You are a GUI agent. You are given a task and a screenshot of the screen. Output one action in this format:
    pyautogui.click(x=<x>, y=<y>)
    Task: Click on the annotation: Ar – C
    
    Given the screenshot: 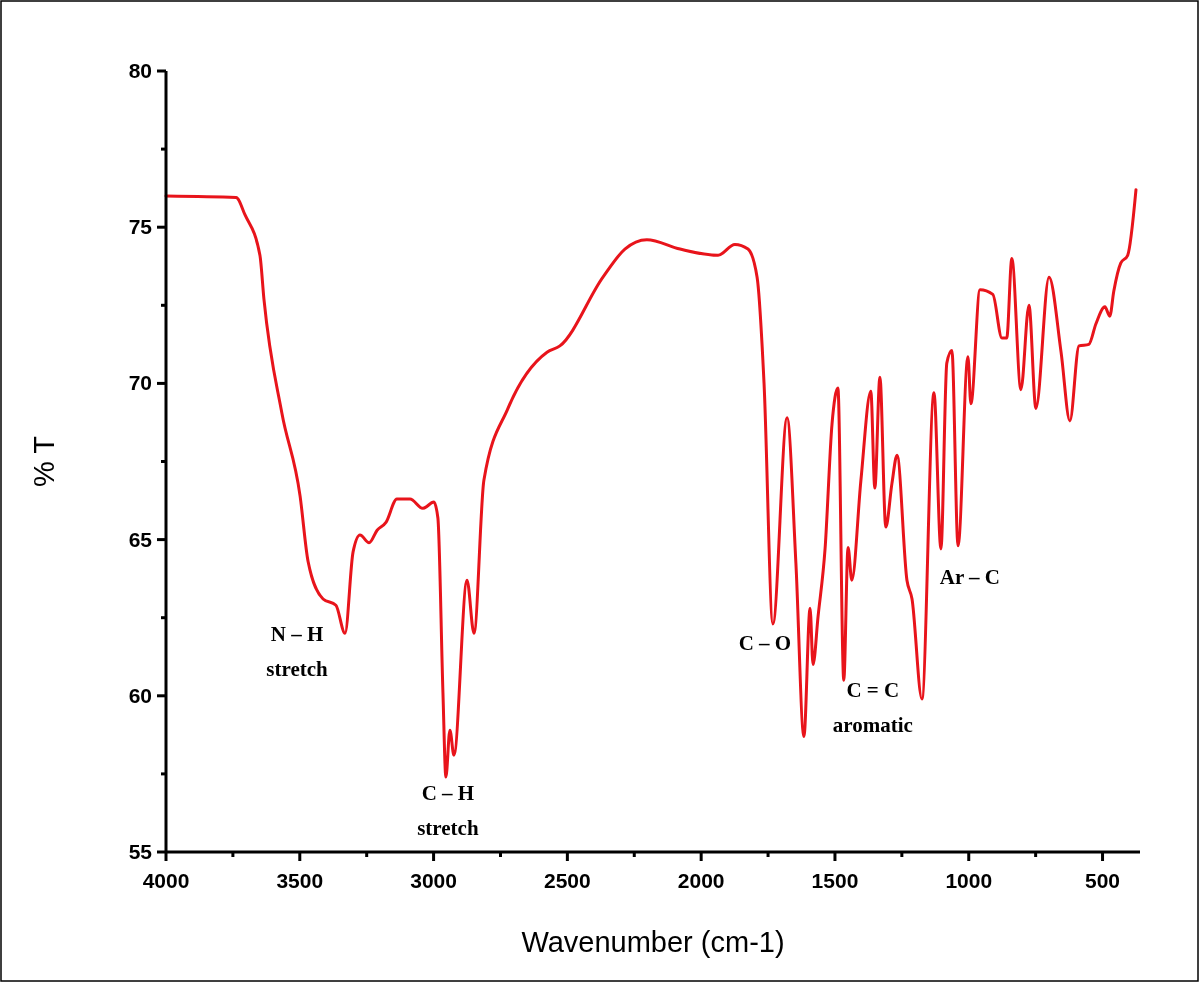 What is the action you would take?
    pyautogui.click(x=970, y=576)
    